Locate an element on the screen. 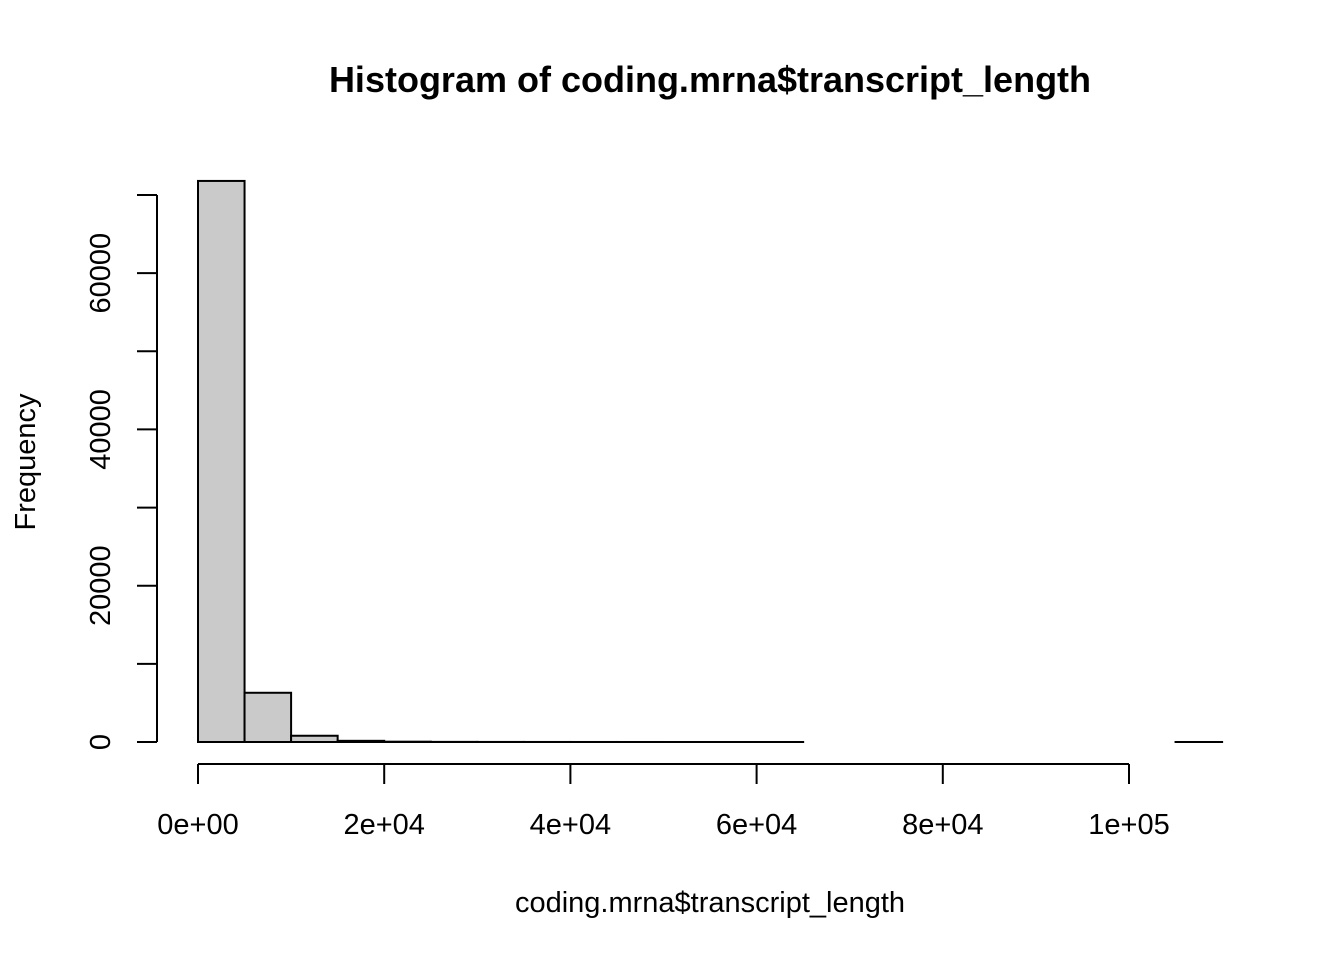 The image size is (1344, 960). x-tick-label: 8e+04 is located at coordinates (942, 825).